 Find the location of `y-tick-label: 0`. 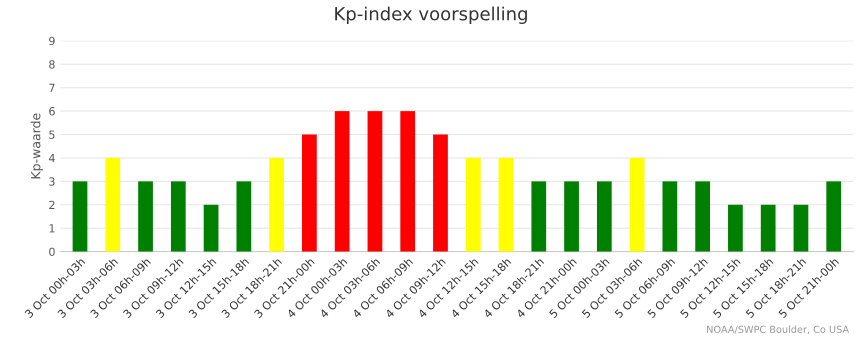

y-tick-label: 0 is located at coordinates (52, 252).